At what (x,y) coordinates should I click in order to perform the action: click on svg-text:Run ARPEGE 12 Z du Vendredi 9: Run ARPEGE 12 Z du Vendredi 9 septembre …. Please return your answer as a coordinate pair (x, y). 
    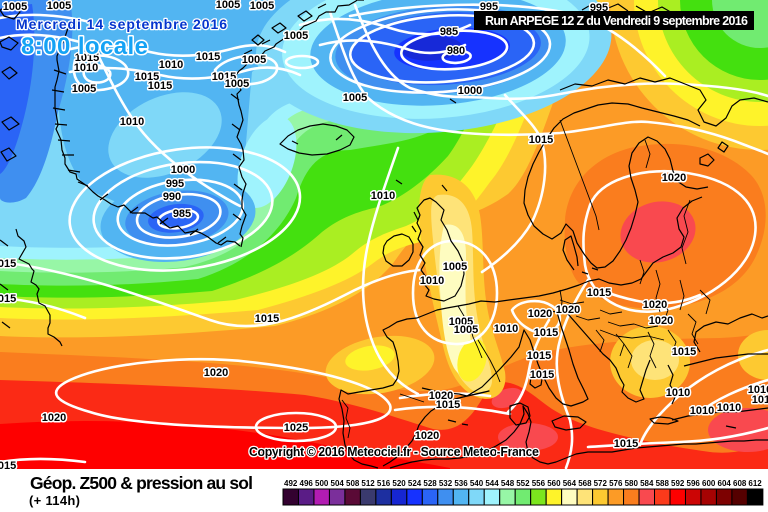
    Looking at the image, I should click on (616, 21).